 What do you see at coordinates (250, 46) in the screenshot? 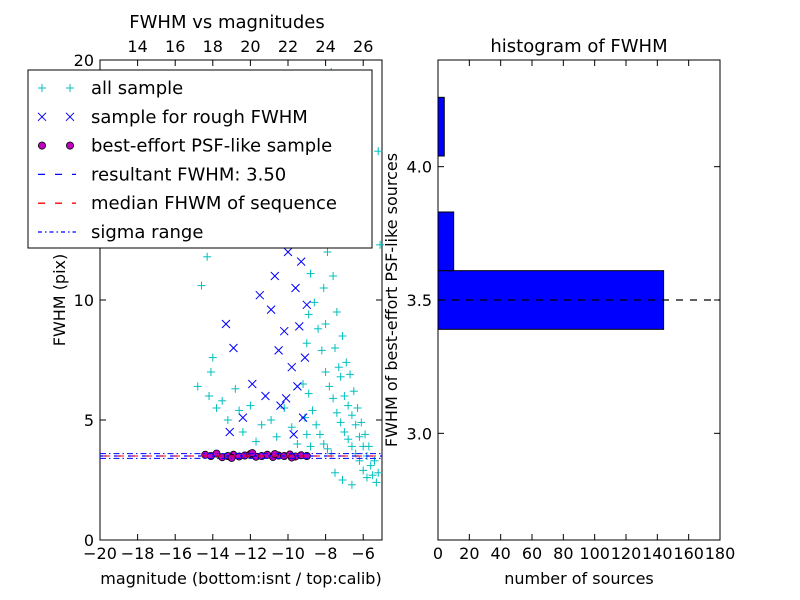
I see `scatter-top-ticks: 14 16 18 20 22 24 26` at bounding box center [250, 46].